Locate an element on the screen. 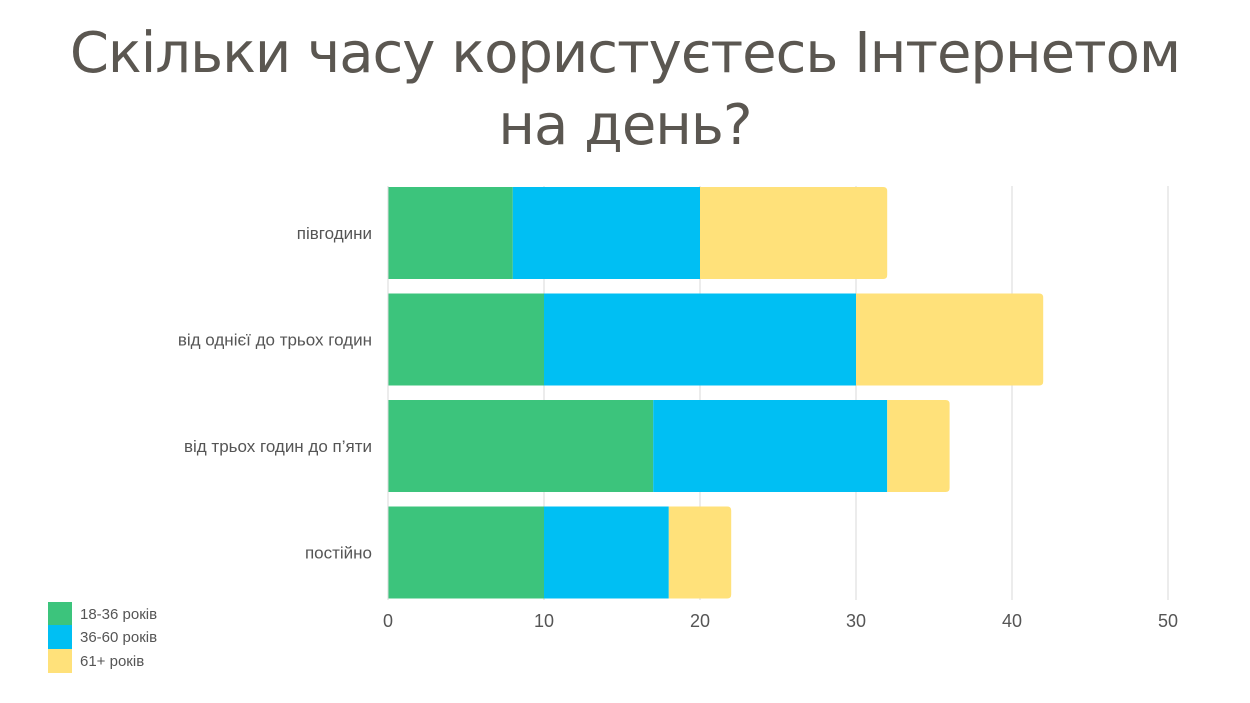 This screenshot has width=1250, height=703. category-label: від трьох годин до п’яти is located at coordinates (278, 446).